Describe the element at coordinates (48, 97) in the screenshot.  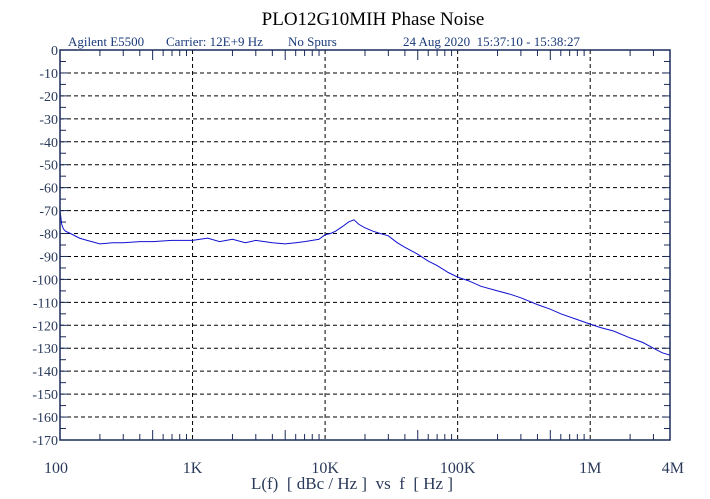
I see `y-tick-label: -20` at that location.